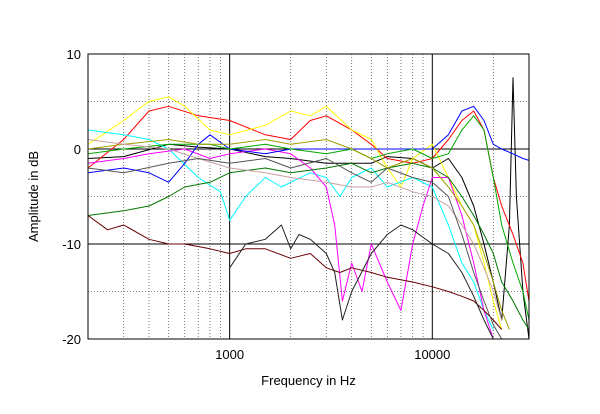 The image size is (600, 414). Describe the element at coordinates (33, 196) in the screenshot. I see `y-axis-label: Amplitude in dB` at that location.